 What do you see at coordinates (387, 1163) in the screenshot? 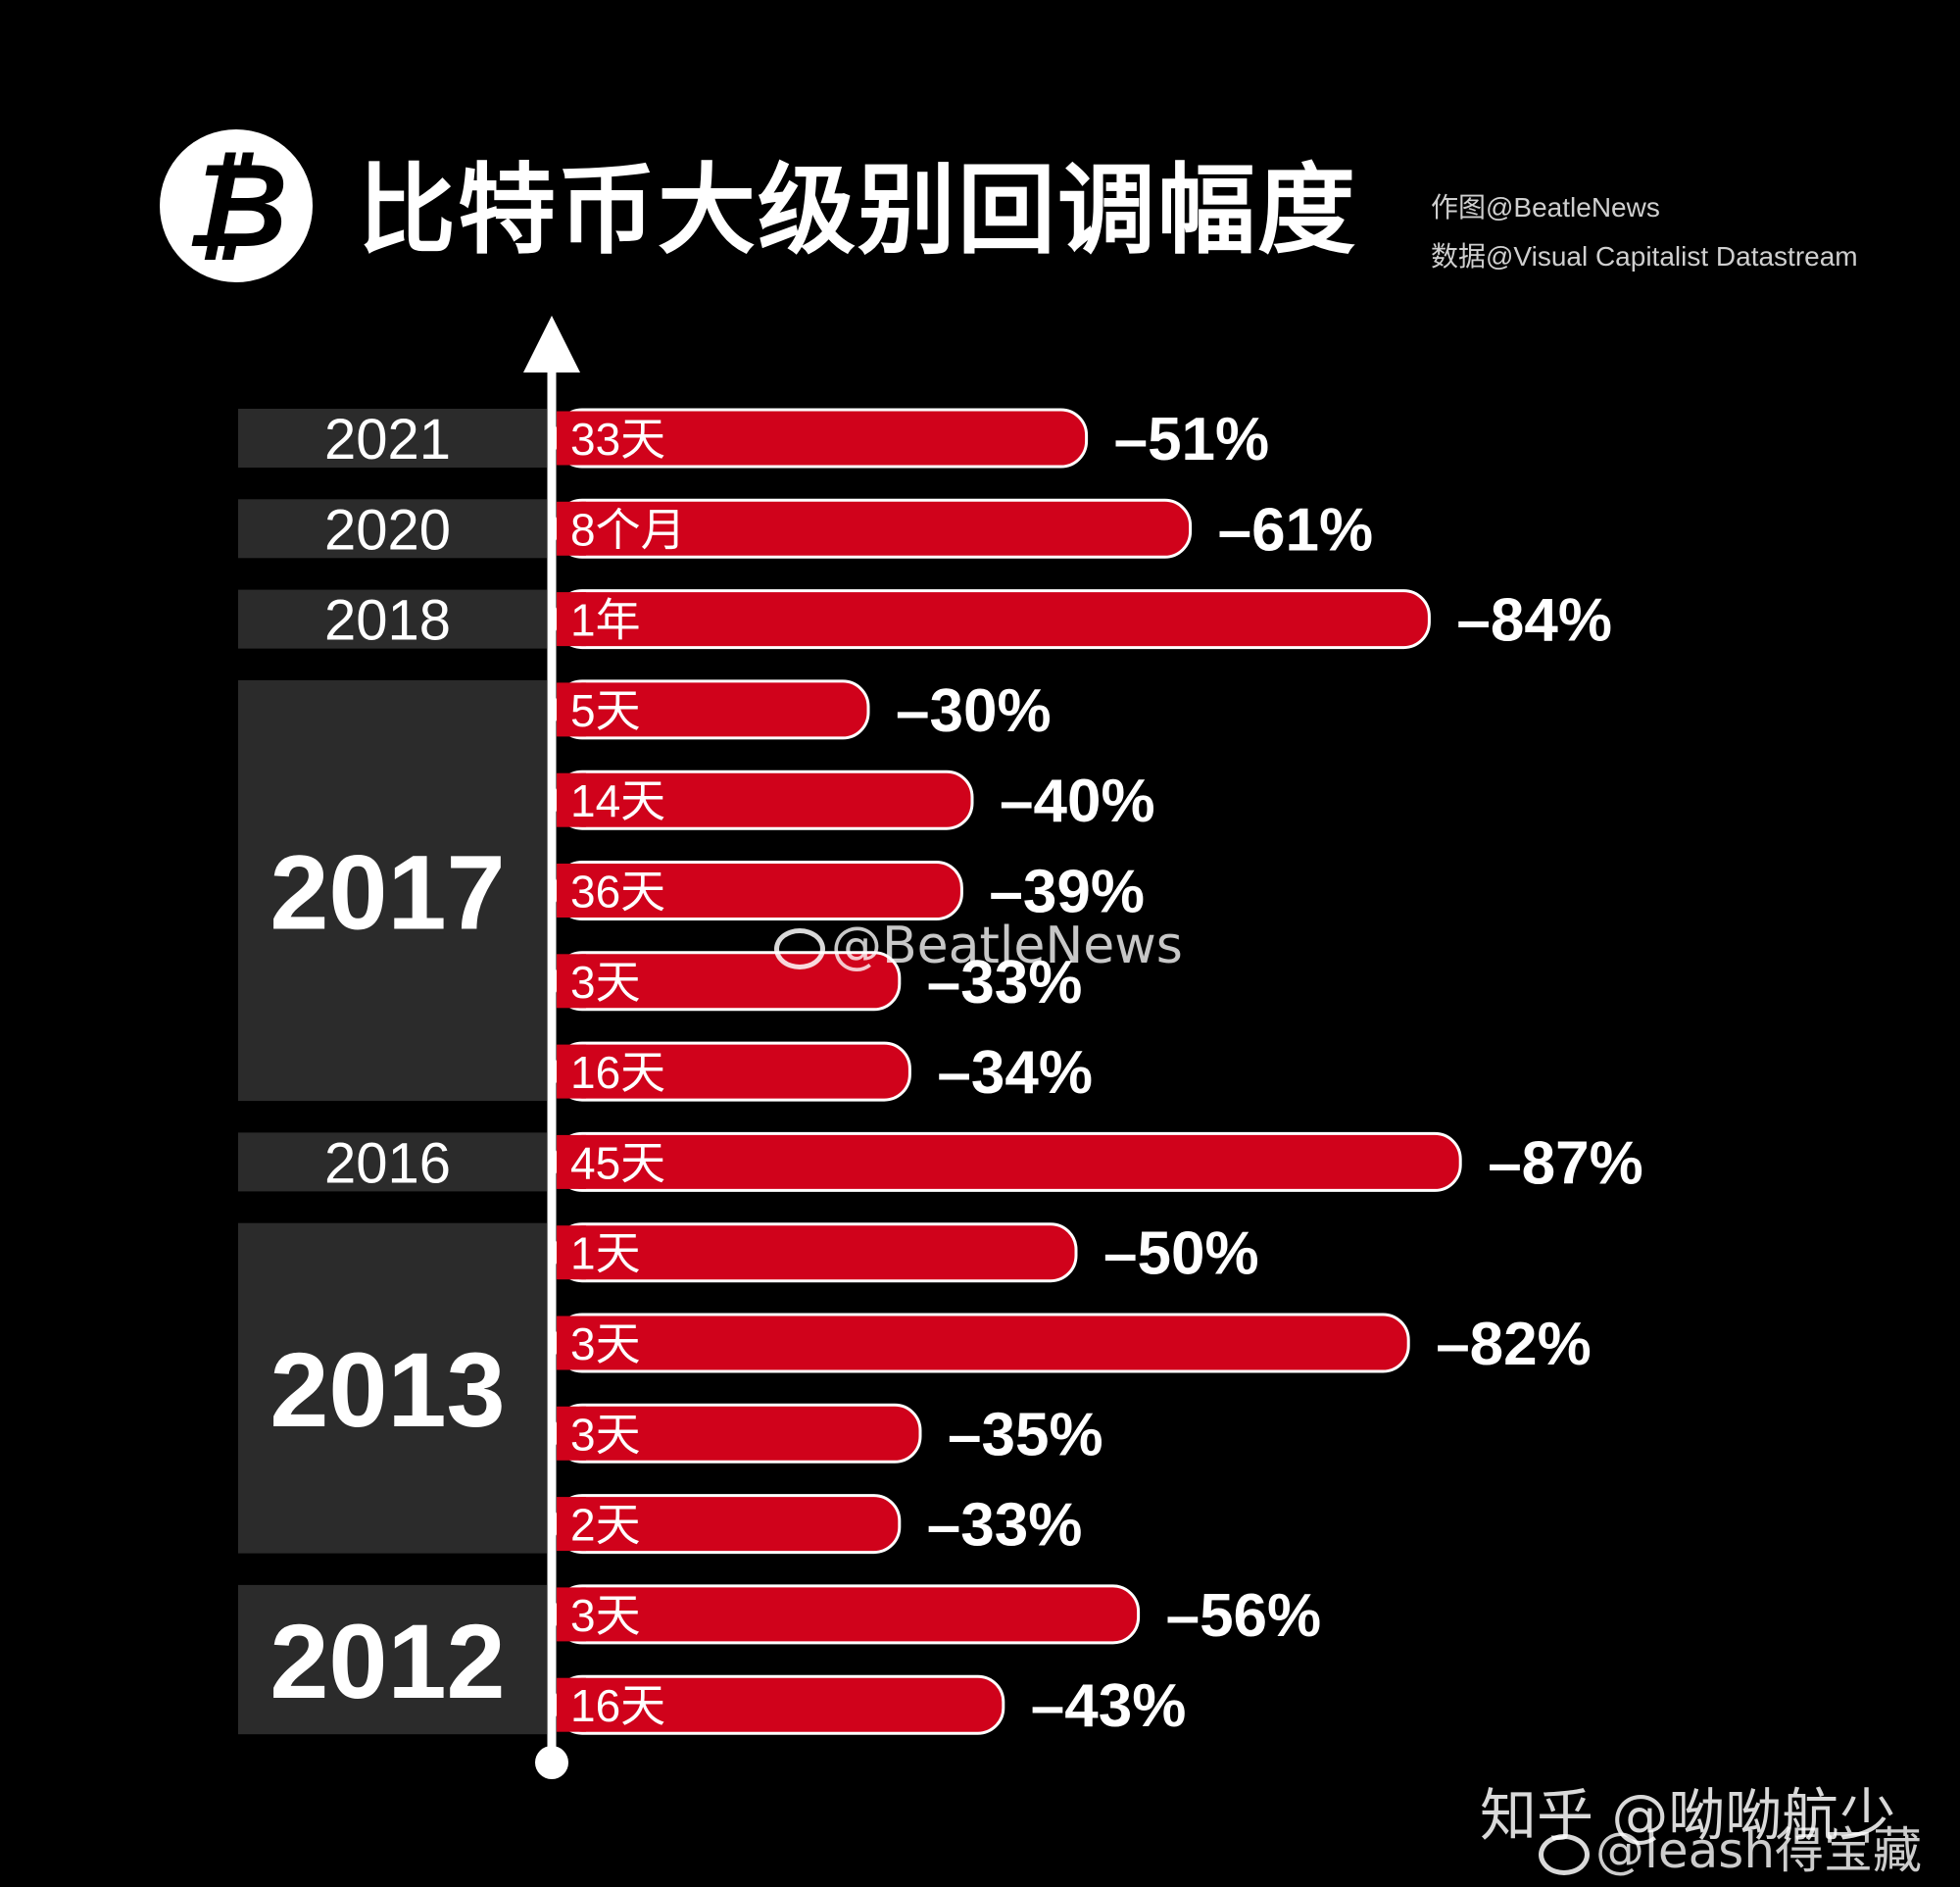
I see `year-label: 2016` at bounding box center [387, 1163].